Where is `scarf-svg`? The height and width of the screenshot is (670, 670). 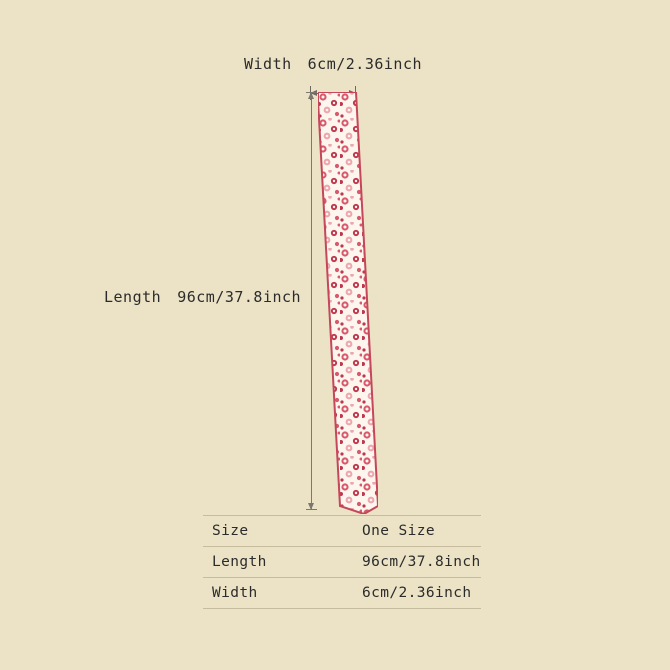
scarf-svg is located at coordinates (348, 303).